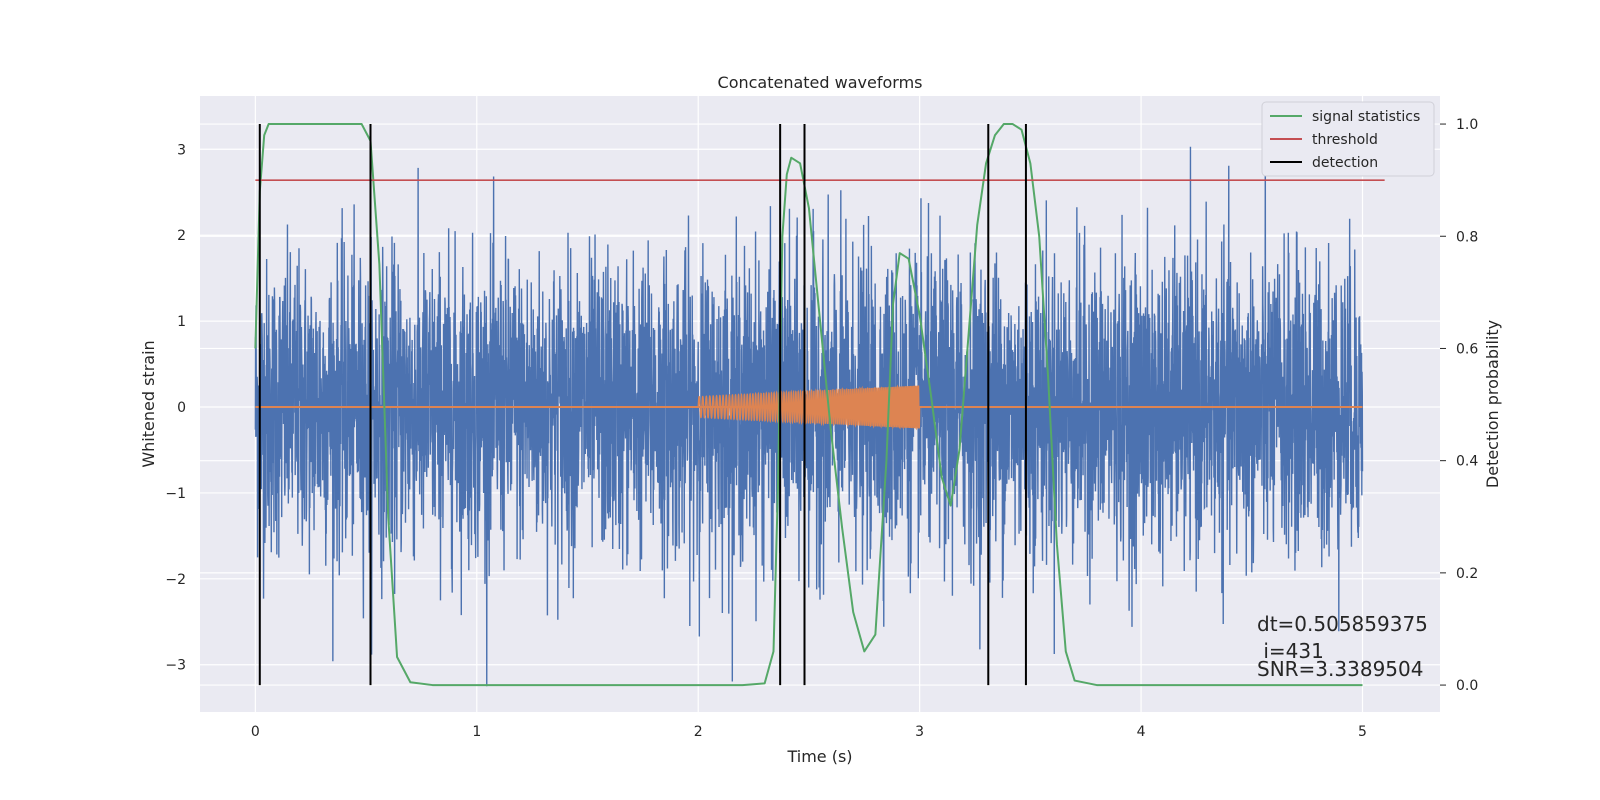 This screenshot has width=1600, height=800. Describe the element at coordinates (1362, 732) in the screenshot. I see `x-tick-label: 5` at that location.